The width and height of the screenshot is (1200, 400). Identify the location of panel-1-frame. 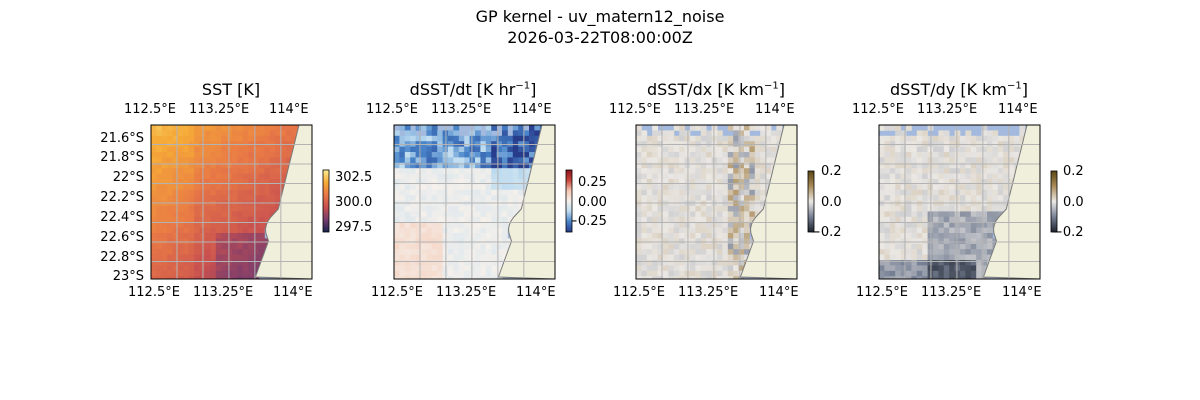
(231, 202).